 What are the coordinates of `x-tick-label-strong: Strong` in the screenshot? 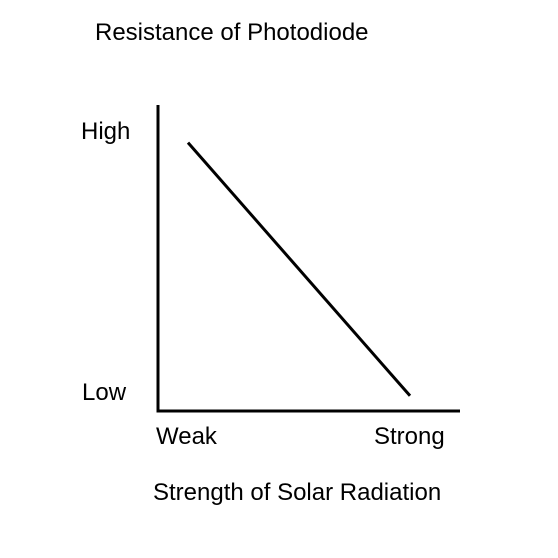 It's located at (409, 436).